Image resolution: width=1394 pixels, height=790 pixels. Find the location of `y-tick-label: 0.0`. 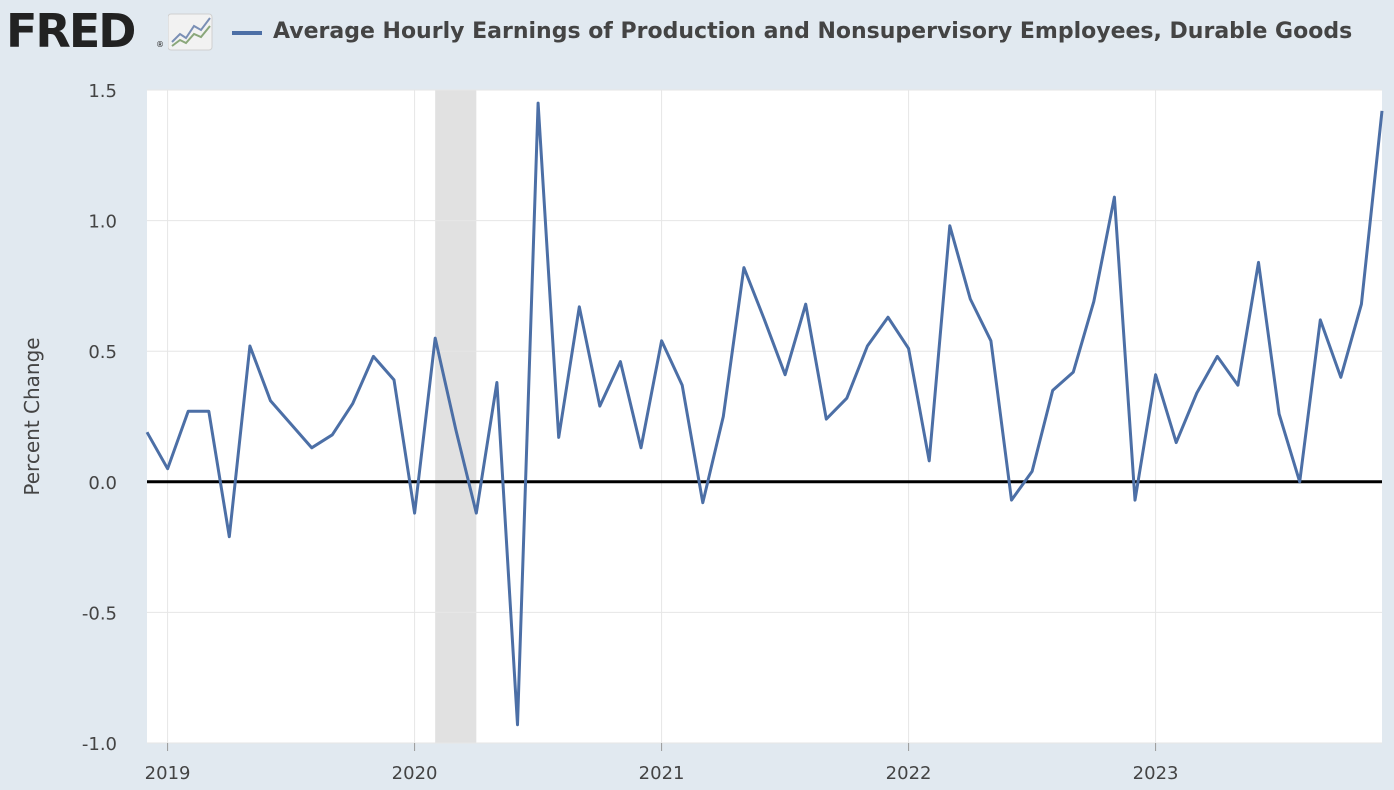

y-tick-label: 0.0 is located at coordinates (102, 483).